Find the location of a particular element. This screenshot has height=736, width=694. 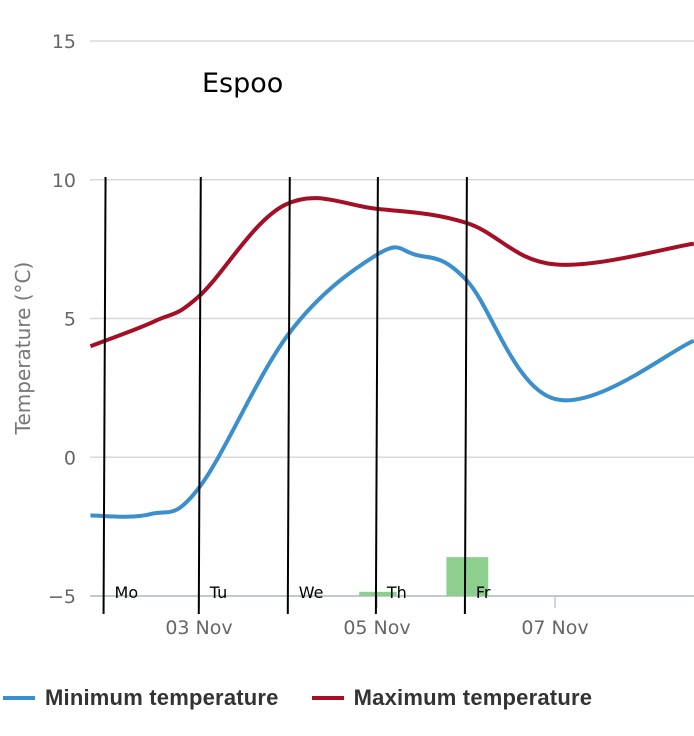

y-axis-ticks: −5 0 5 10 15 is located at coordinates (62, 319).